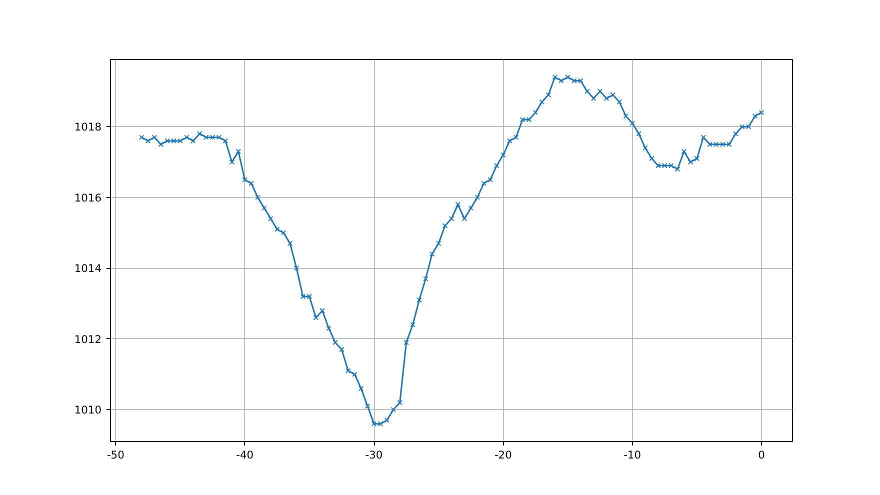 This screenshot has width=880, height=495. What do you see at coordinates (245, 455) in the screenshot?
I see `x-tick-label: -40` at bounding box center [245, 455].